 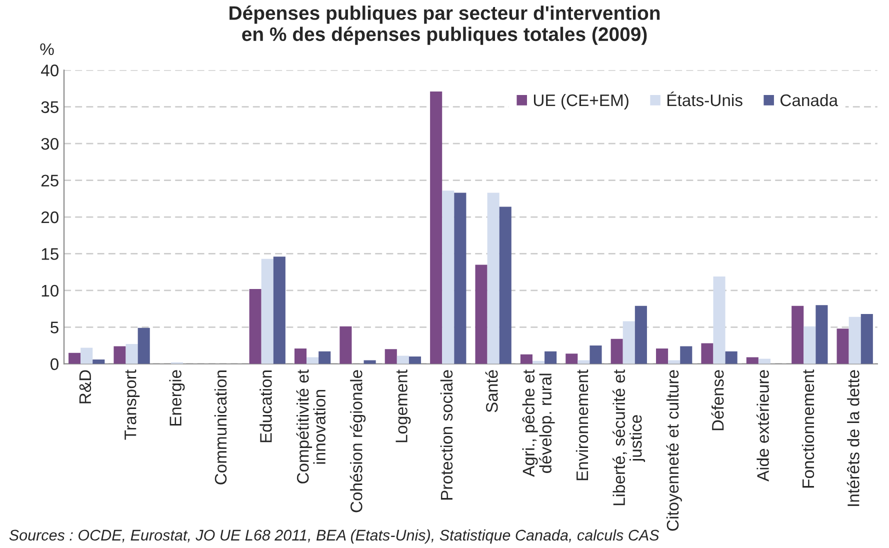 What do you see at coordinates (50, 290) in the screenshot?
I see `y-tick-label: 10` at bounding box center [50, 290].